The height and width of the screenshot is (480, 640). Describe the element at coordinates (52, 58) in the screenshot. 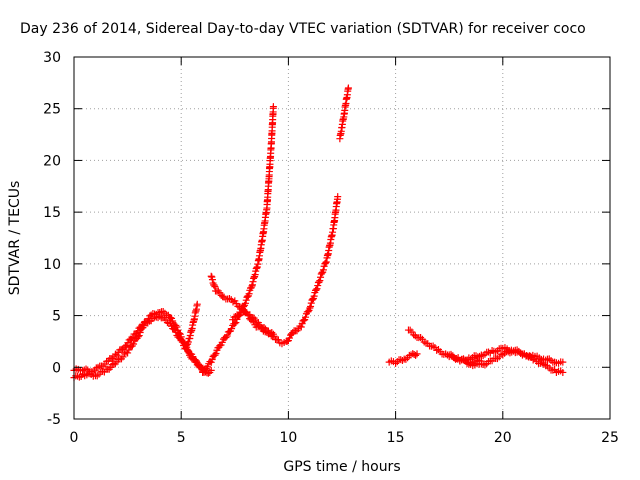

I see `y-tick-label: 30` at that location.